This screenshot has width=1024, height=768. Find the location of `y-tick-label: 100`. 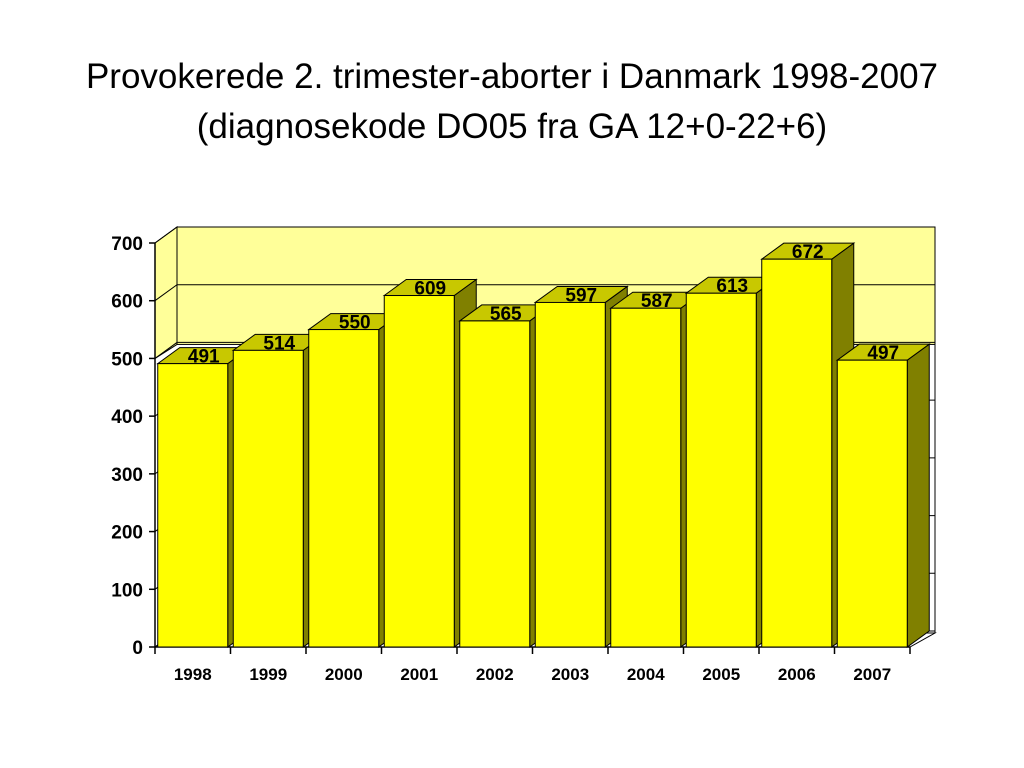

y-tick-label: 100 is located at coordinates (127, 590).